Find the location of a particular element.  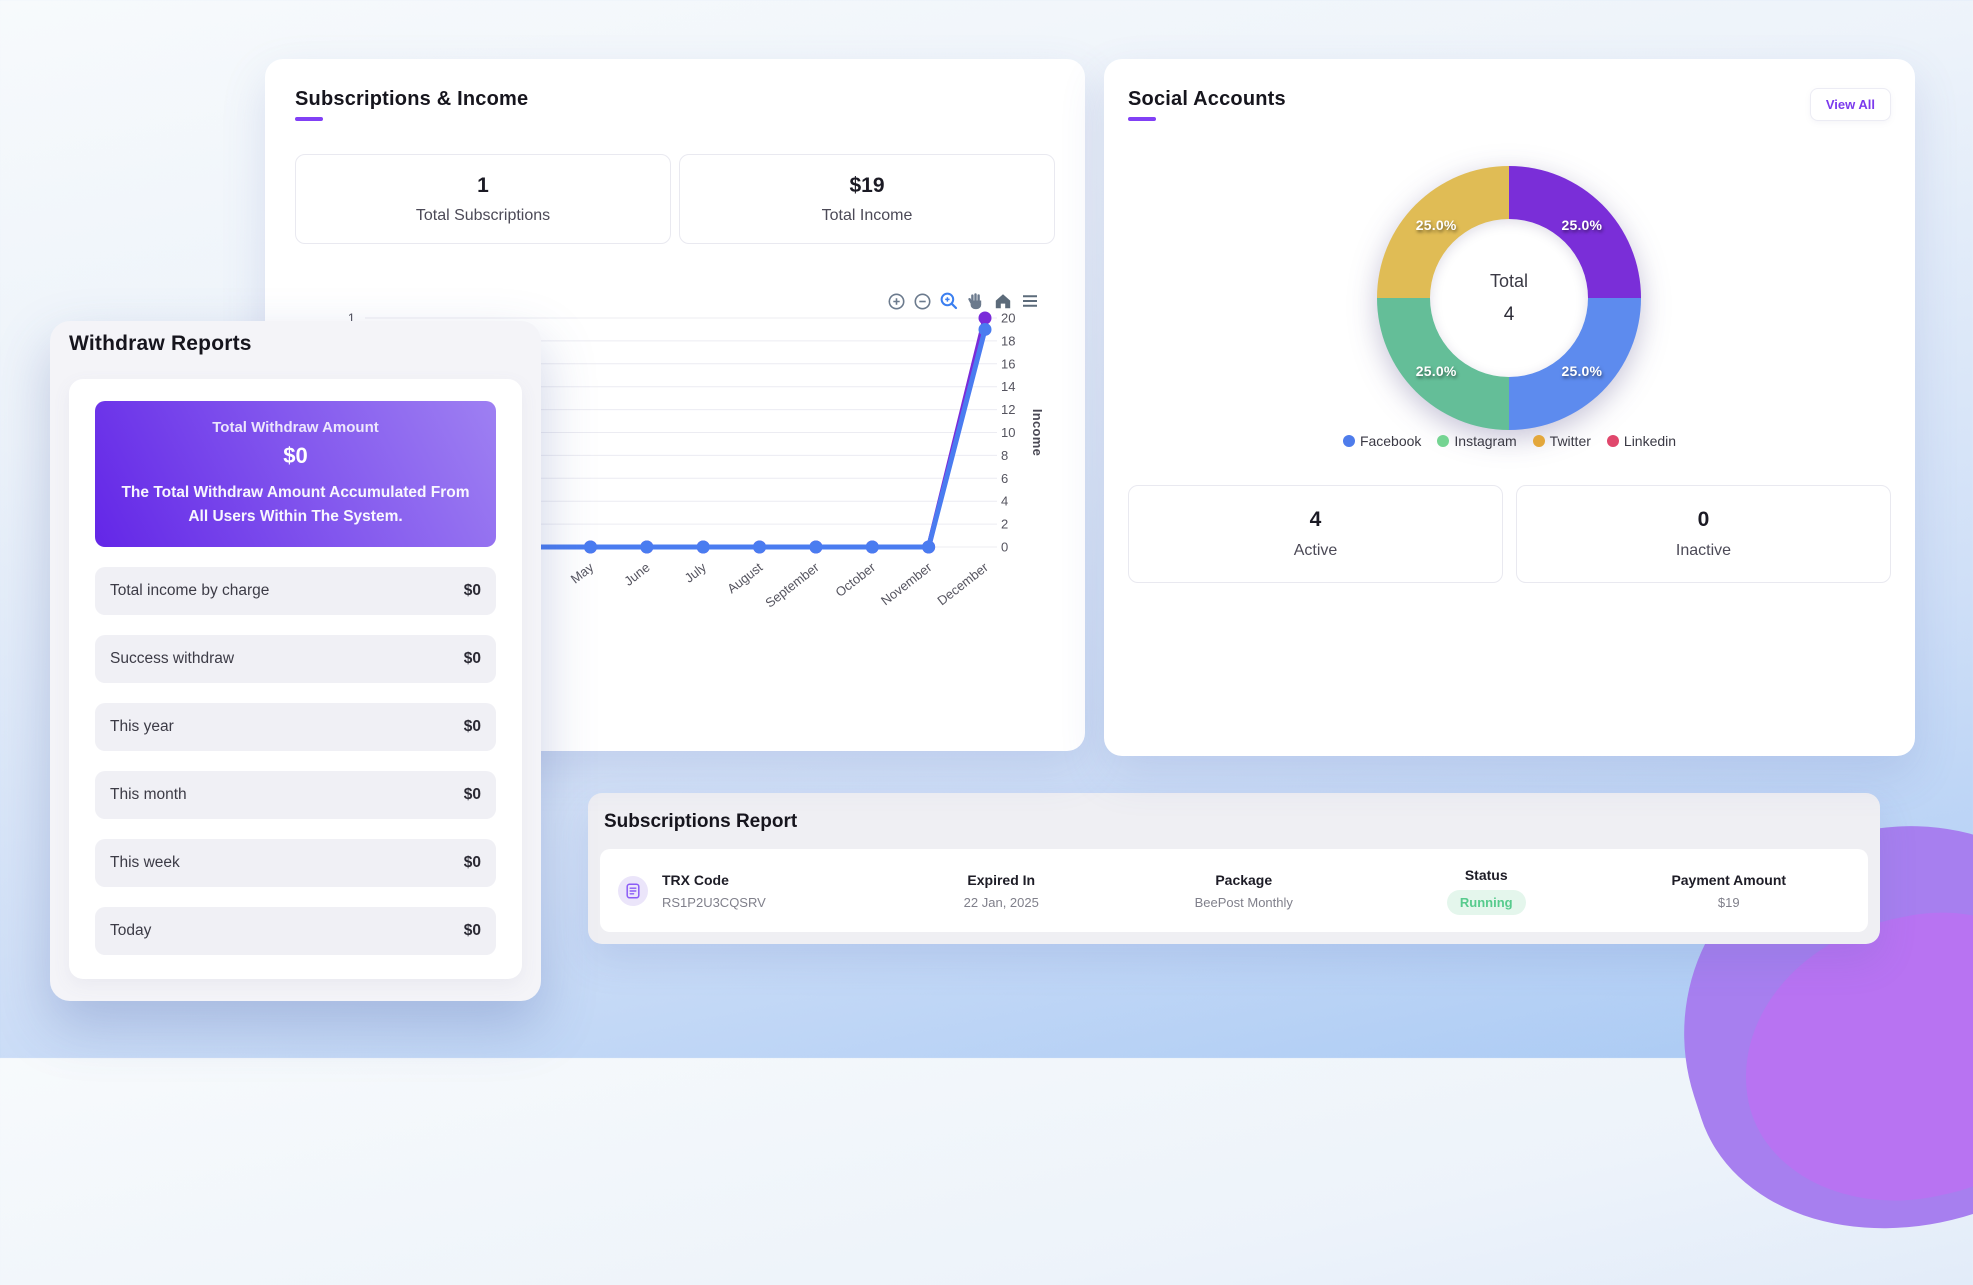

withdraw-row-this-year: This year $0 is located at coordinates (295, 727).